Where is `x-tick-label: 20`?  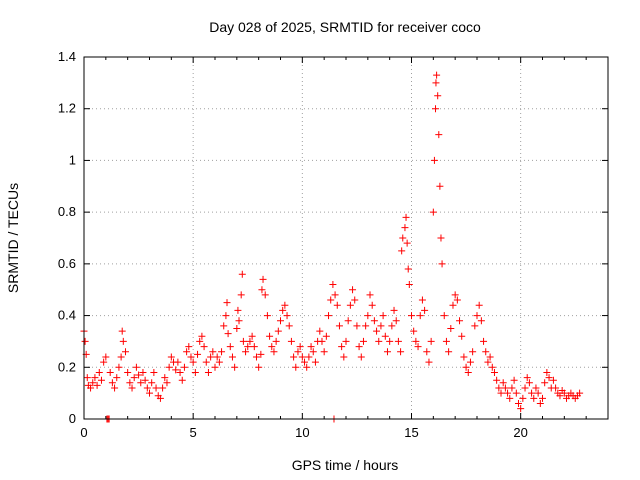 x-tick-label: 20 is located at coordinates (520, 432).